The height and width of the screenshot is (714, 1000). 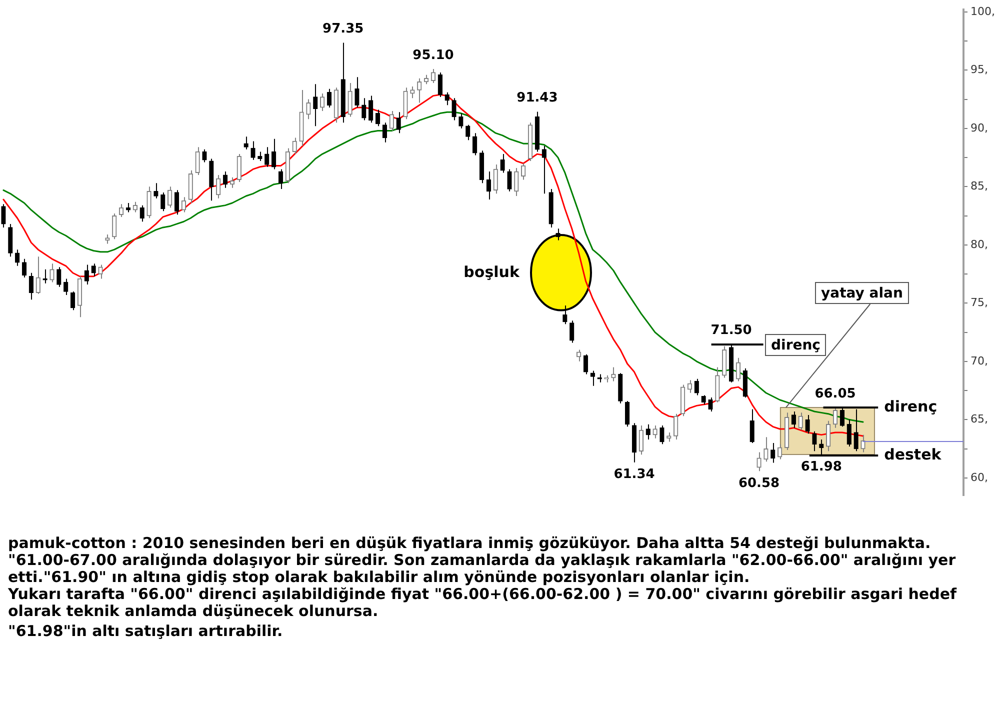 What do you see at coordinates (835, 394) in the screenshot?
I see `annotation: 66.05` at bounding box center [835, 394].